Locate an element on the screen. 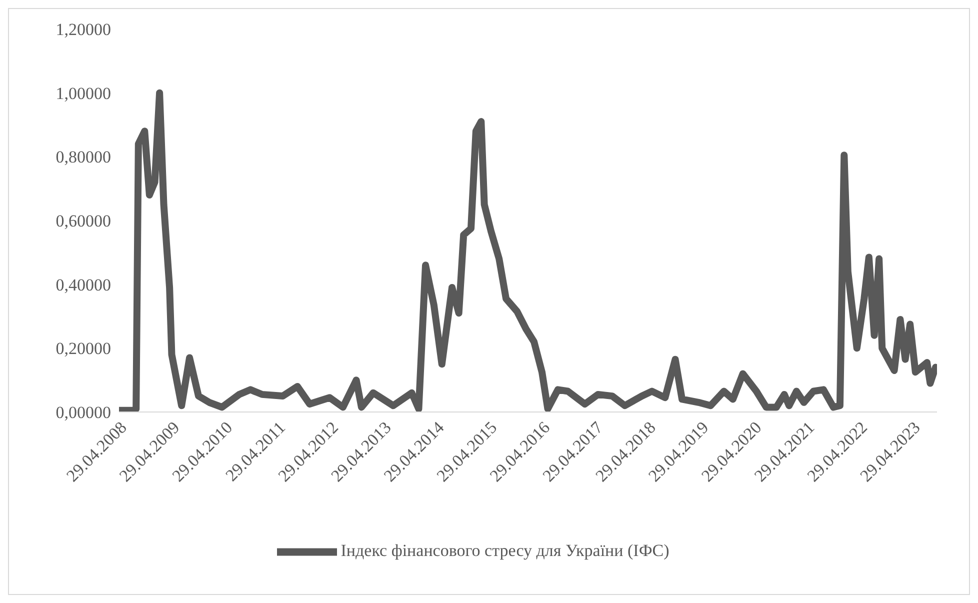 The height and width of the screenshot is (603, 978). y-tick-label: 1,00000 is located at coordinates (83, 93).